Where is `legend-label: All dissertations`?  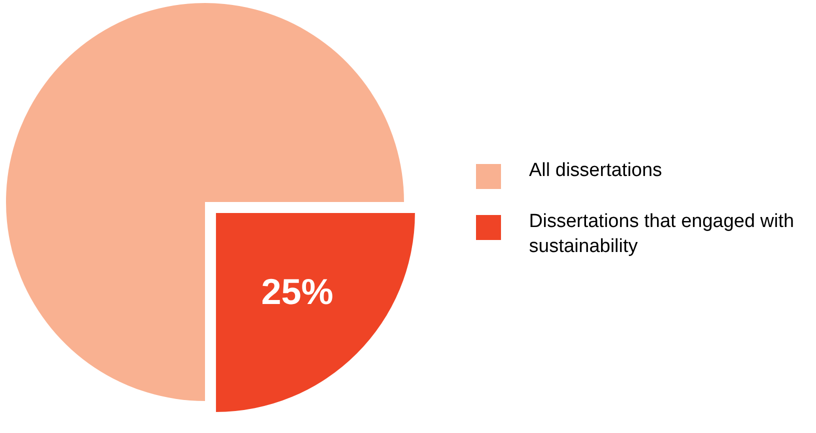 legend-label: All dissertations is located at coordinates (596, 171).